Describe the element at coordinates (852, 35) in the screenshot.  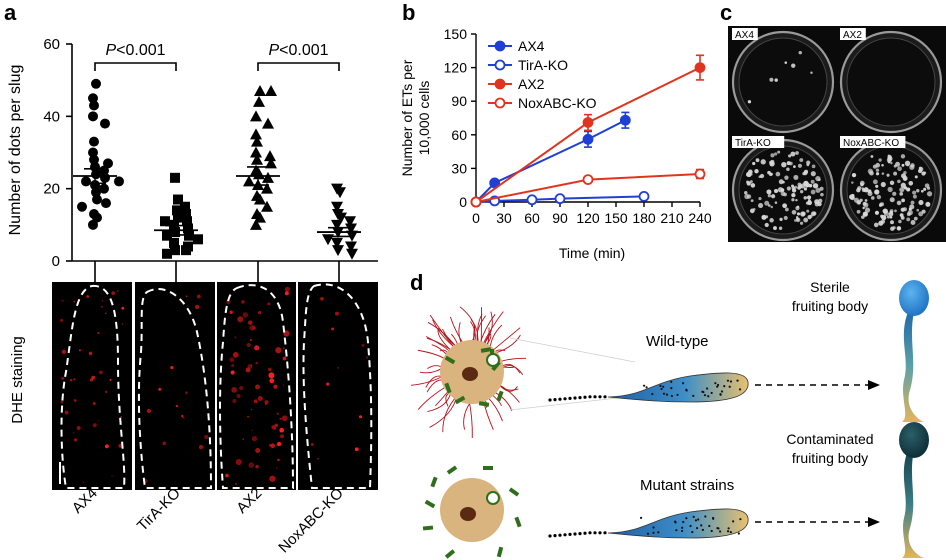
I see `plate-label-AX2: AX2` at that location.